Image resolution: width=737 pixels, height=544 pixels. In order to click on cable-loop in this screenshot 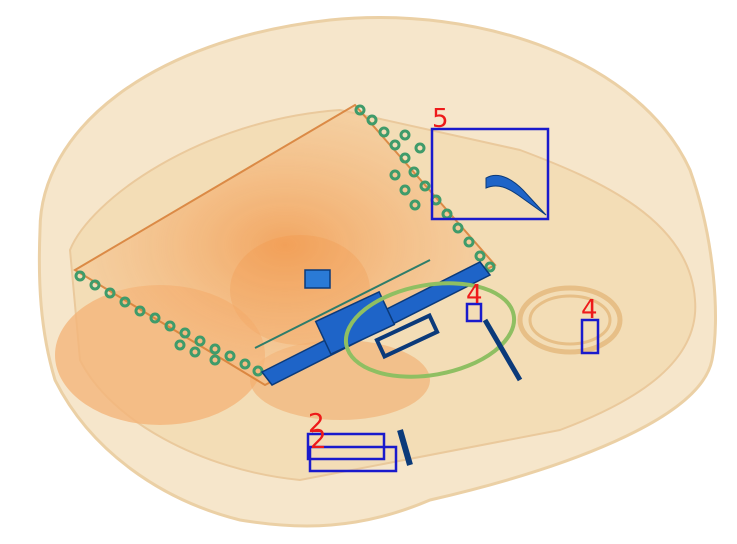, I will do `click(430, 330)`.